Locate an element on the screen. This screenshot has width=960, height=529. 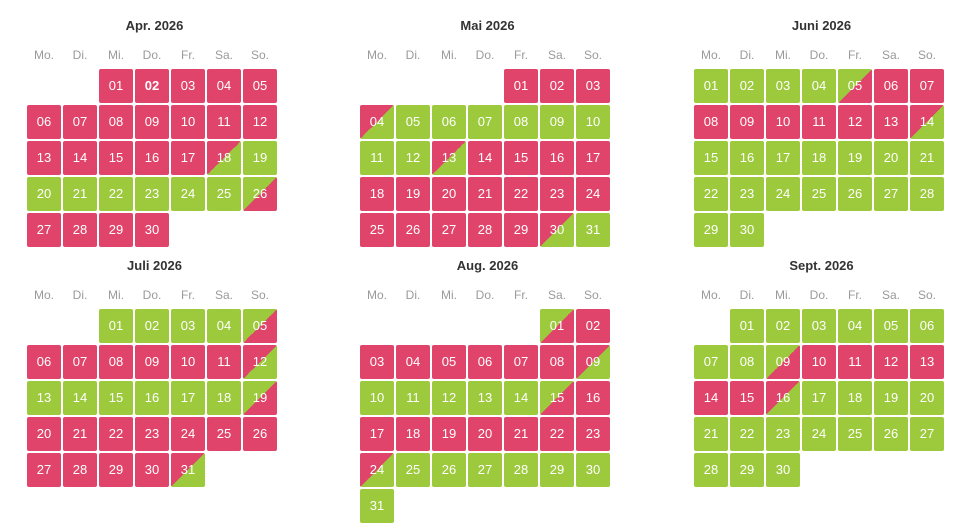
day-free: 30 is located at coordinates (593, 470).